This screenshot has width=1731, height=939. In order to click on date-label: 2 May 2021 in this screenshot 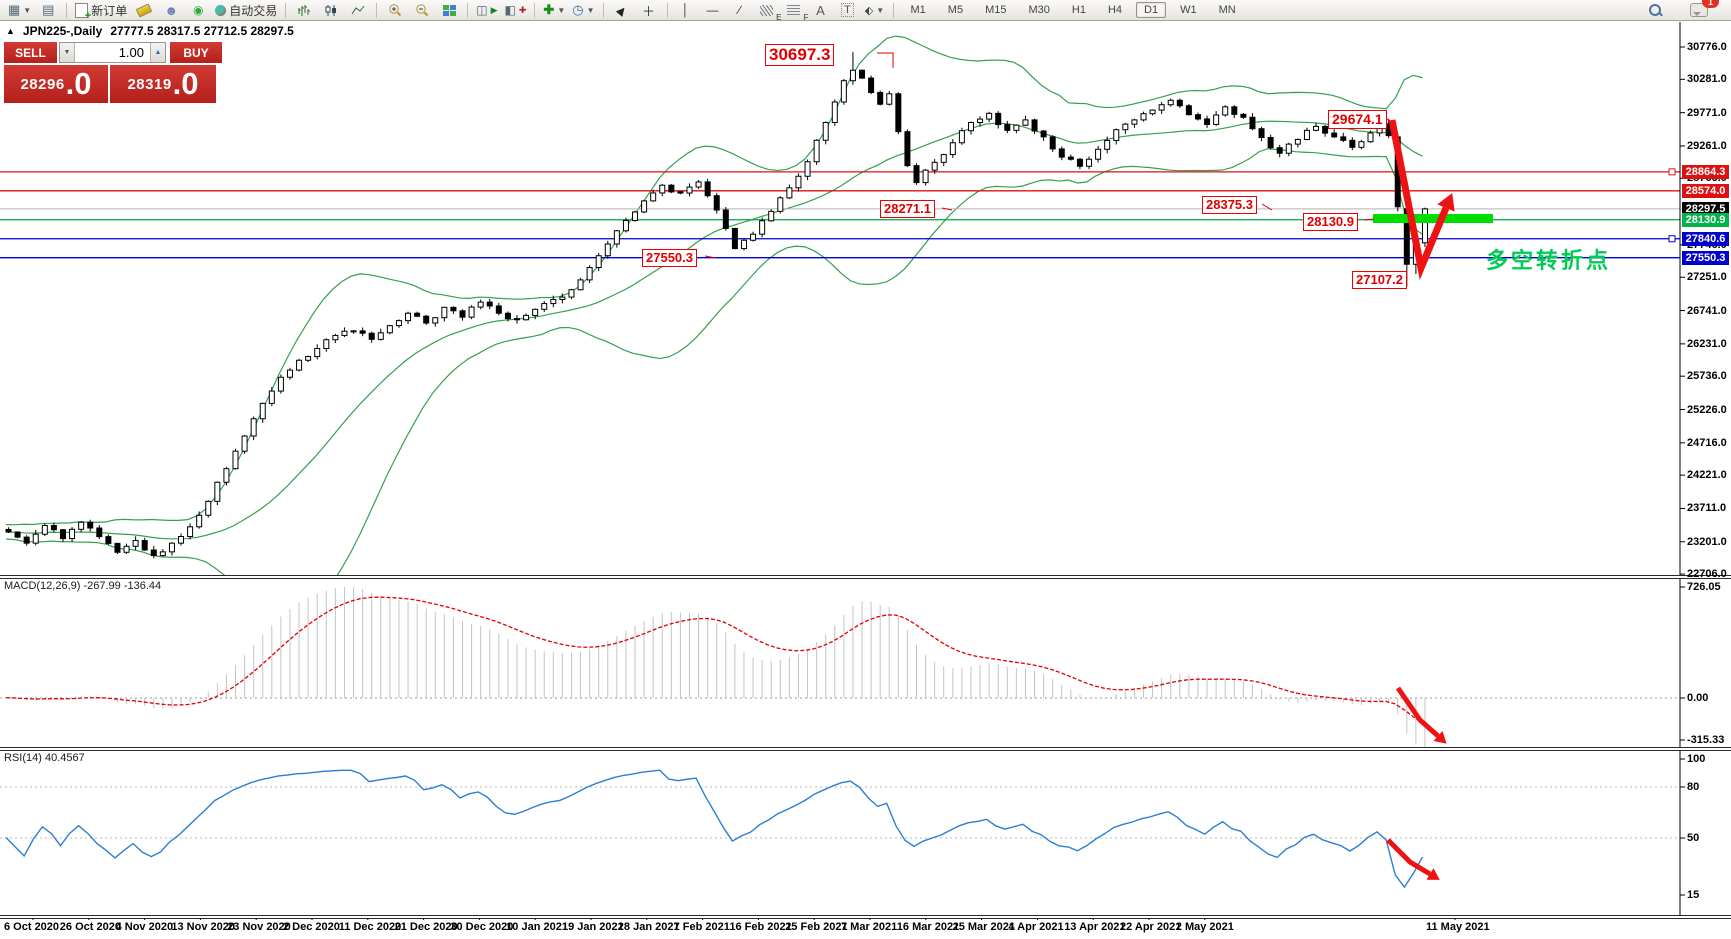, I will do `click(1204, 927)`.